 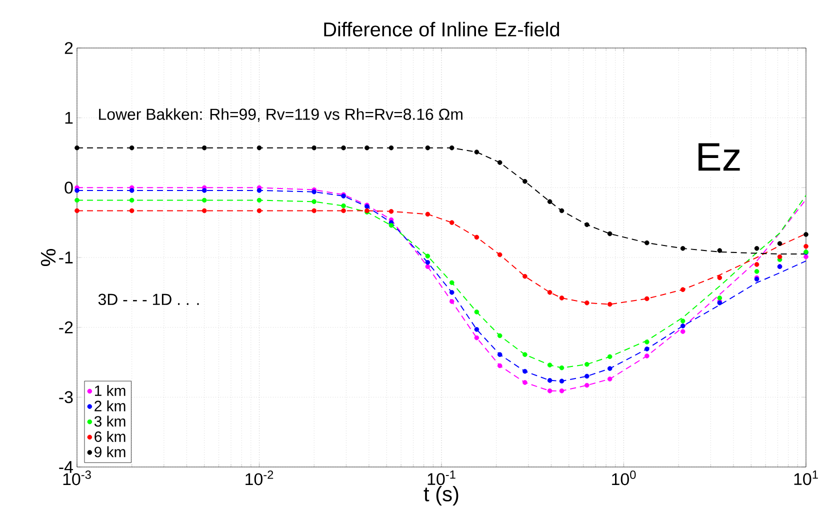 What do you see at coordinates (68, 48) in the screenshot?
I see `y-tick-label: 2` at bounding box center [68, 48].